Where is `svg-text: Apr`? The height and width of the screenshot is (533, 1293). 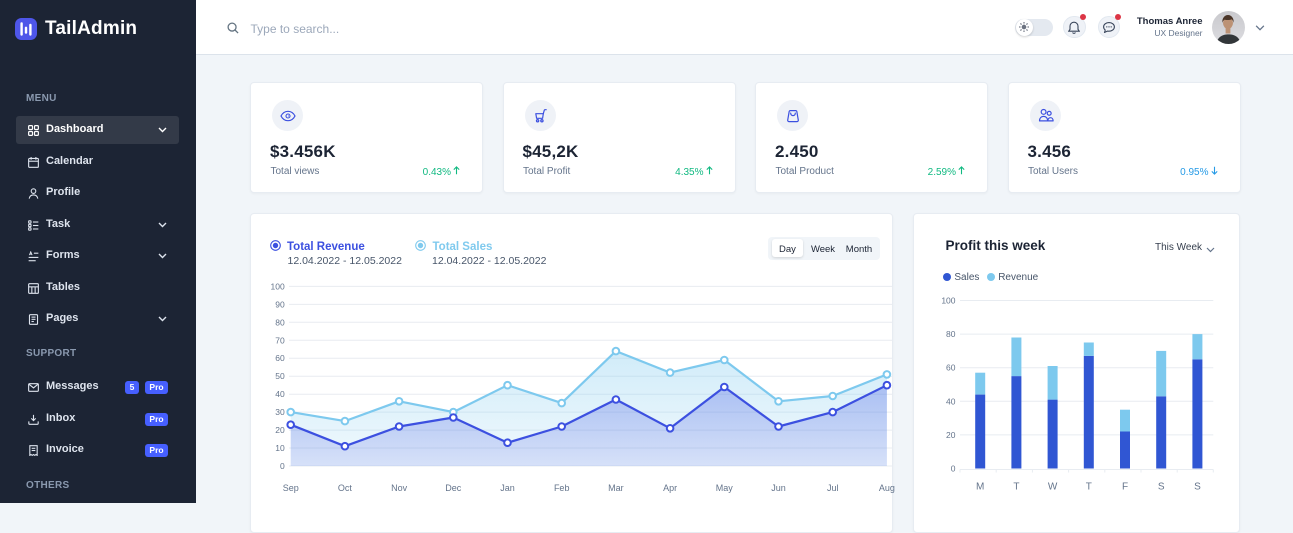
svg-text: Apr is located at coordinates (670, 488).